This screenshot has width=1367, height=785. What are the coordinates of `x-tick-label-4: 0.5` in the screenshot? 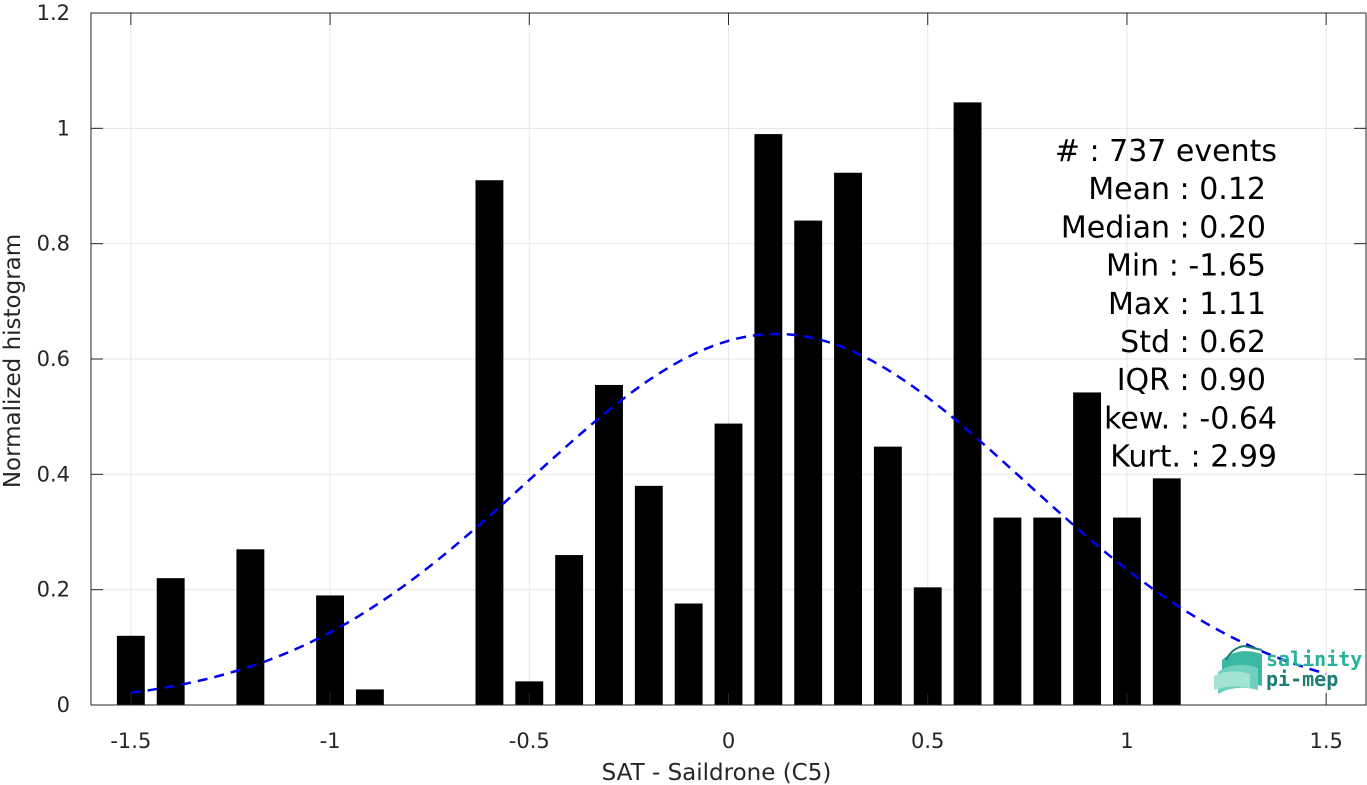 It's located at (927, 741).